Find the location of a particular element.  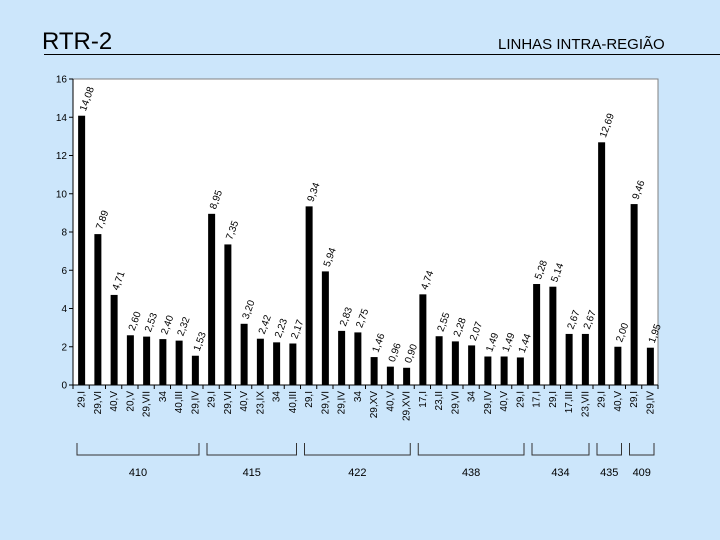

y-tick-label: 2 is located at coordinates (64, 347).